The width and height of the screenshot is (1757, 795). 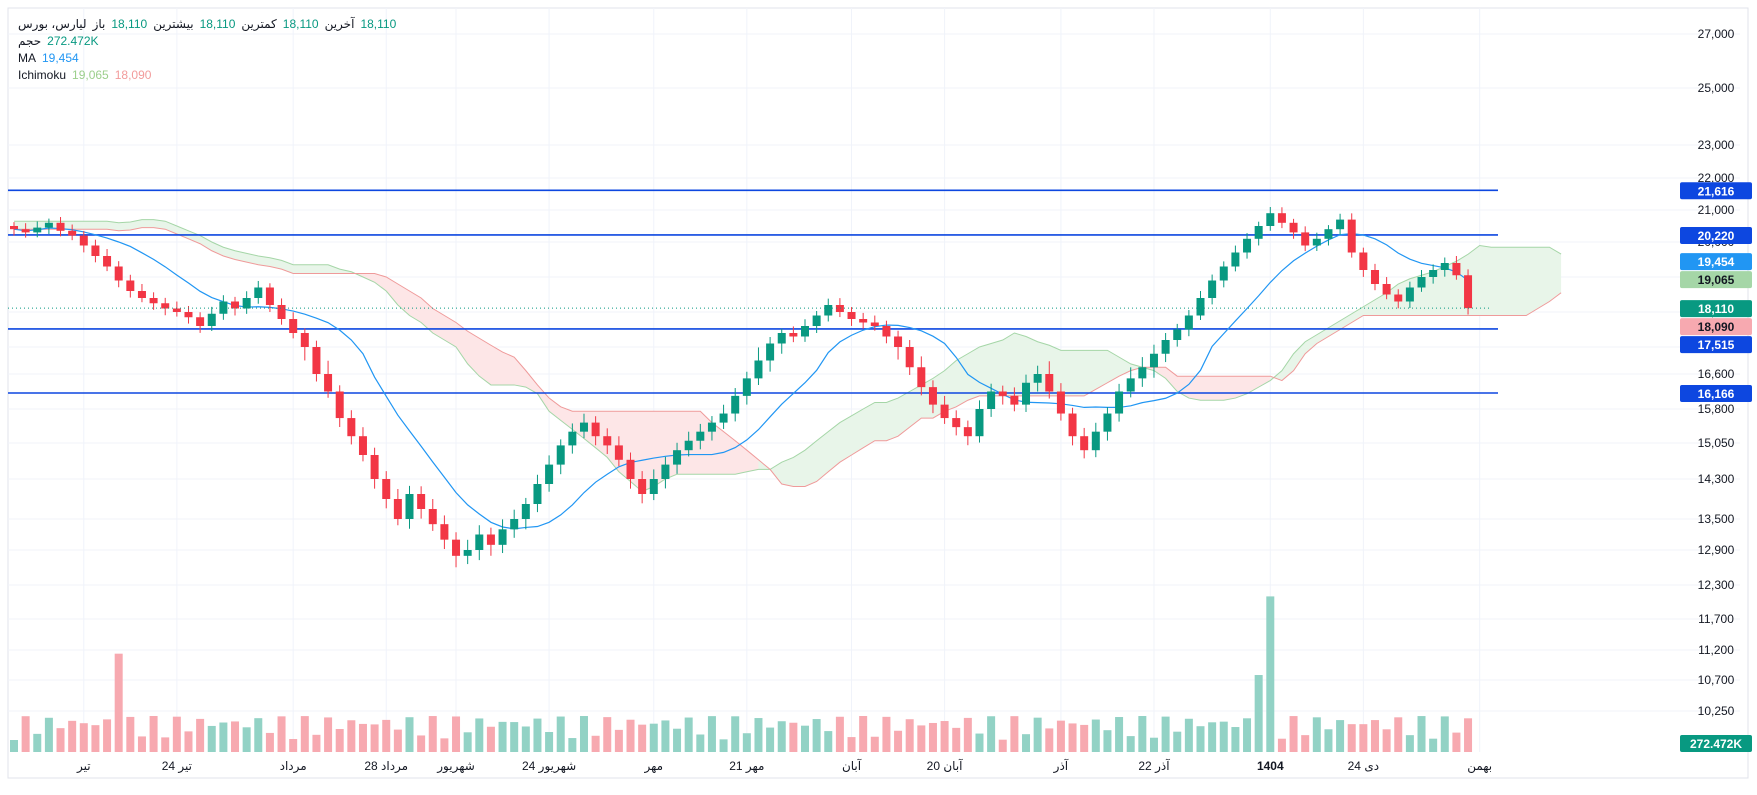 I want to click on ohlc-symbol: لیارس، بورس, so click(x=52, y=24).